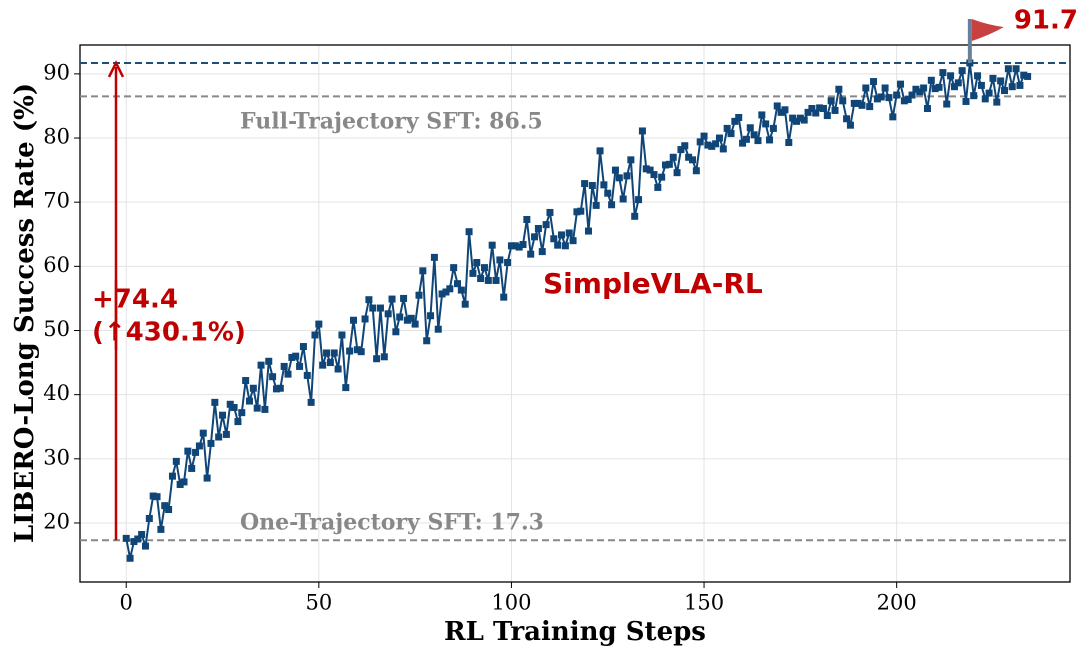 The image size is (1080, 657). What do you see at coordinates (56, 393) in the screenshot?
I see `y-tick-label: 40` at bounding box center [56, 393].